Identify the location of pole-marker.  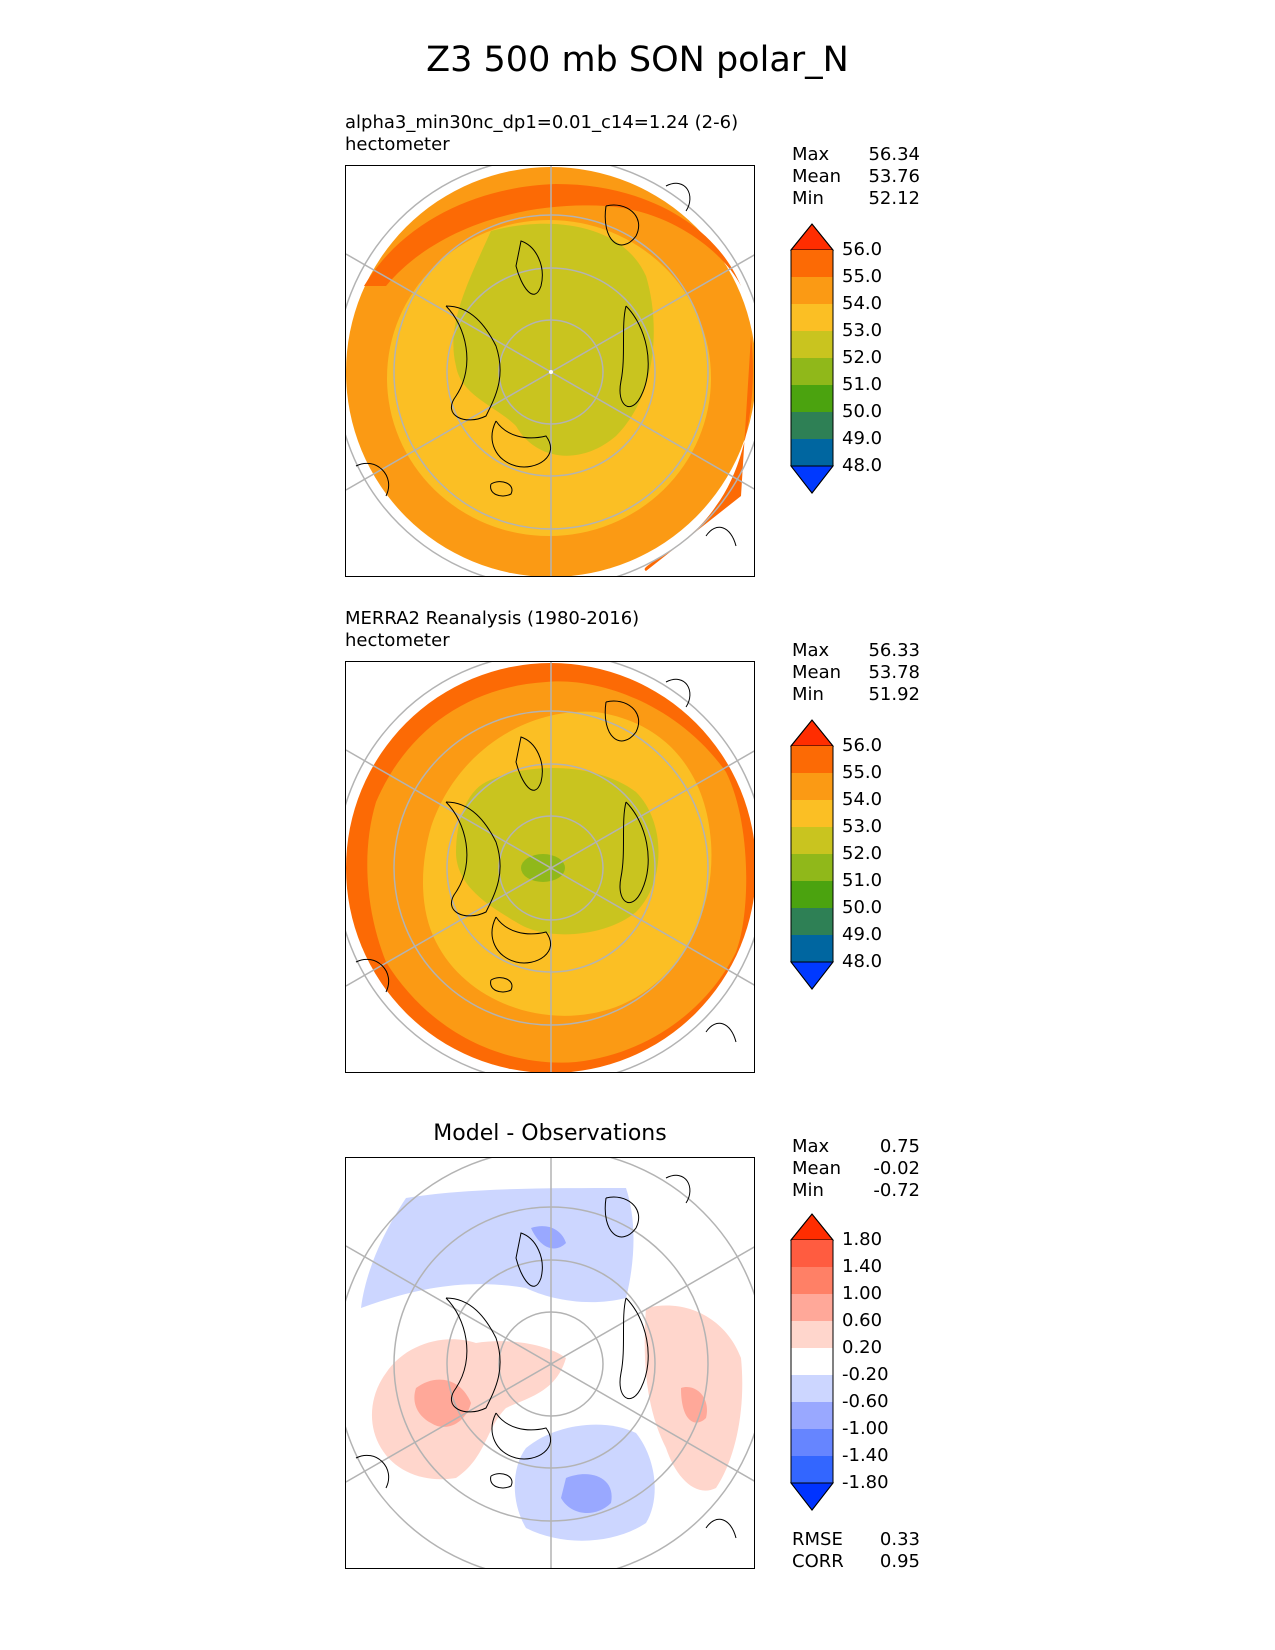
(551, 372).